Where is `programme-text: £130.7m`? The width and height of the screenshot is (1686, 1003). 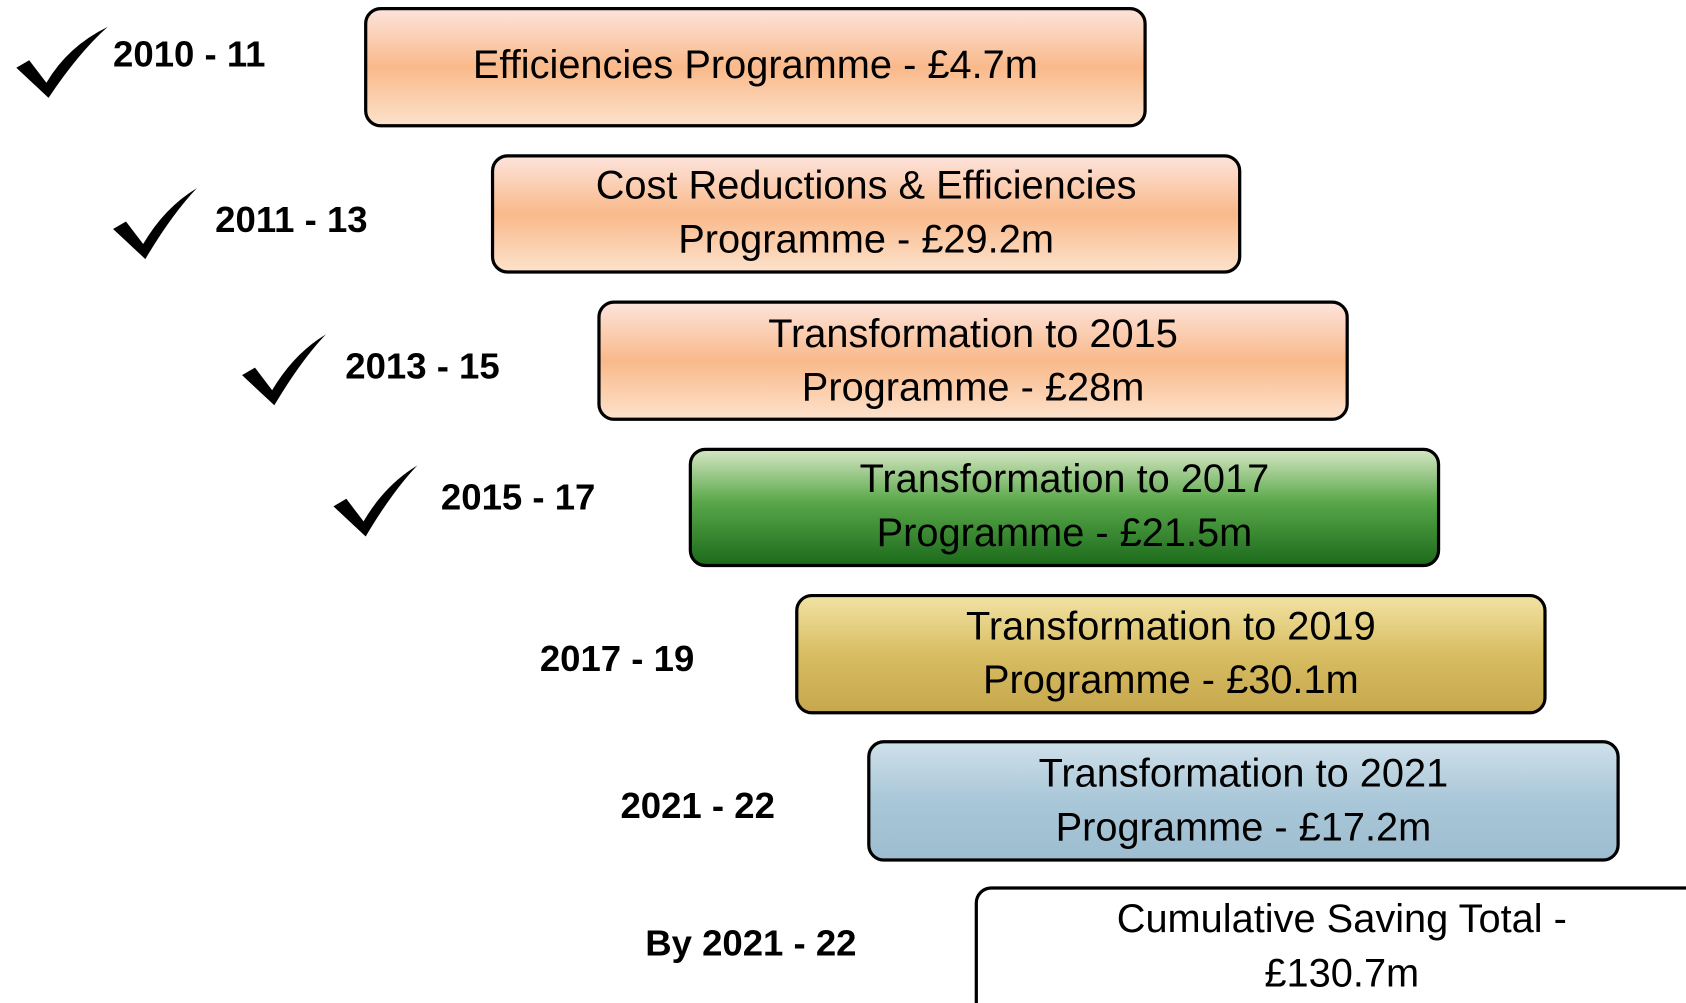
programme-text: £130.7m is located at coordinates (1341, 974).